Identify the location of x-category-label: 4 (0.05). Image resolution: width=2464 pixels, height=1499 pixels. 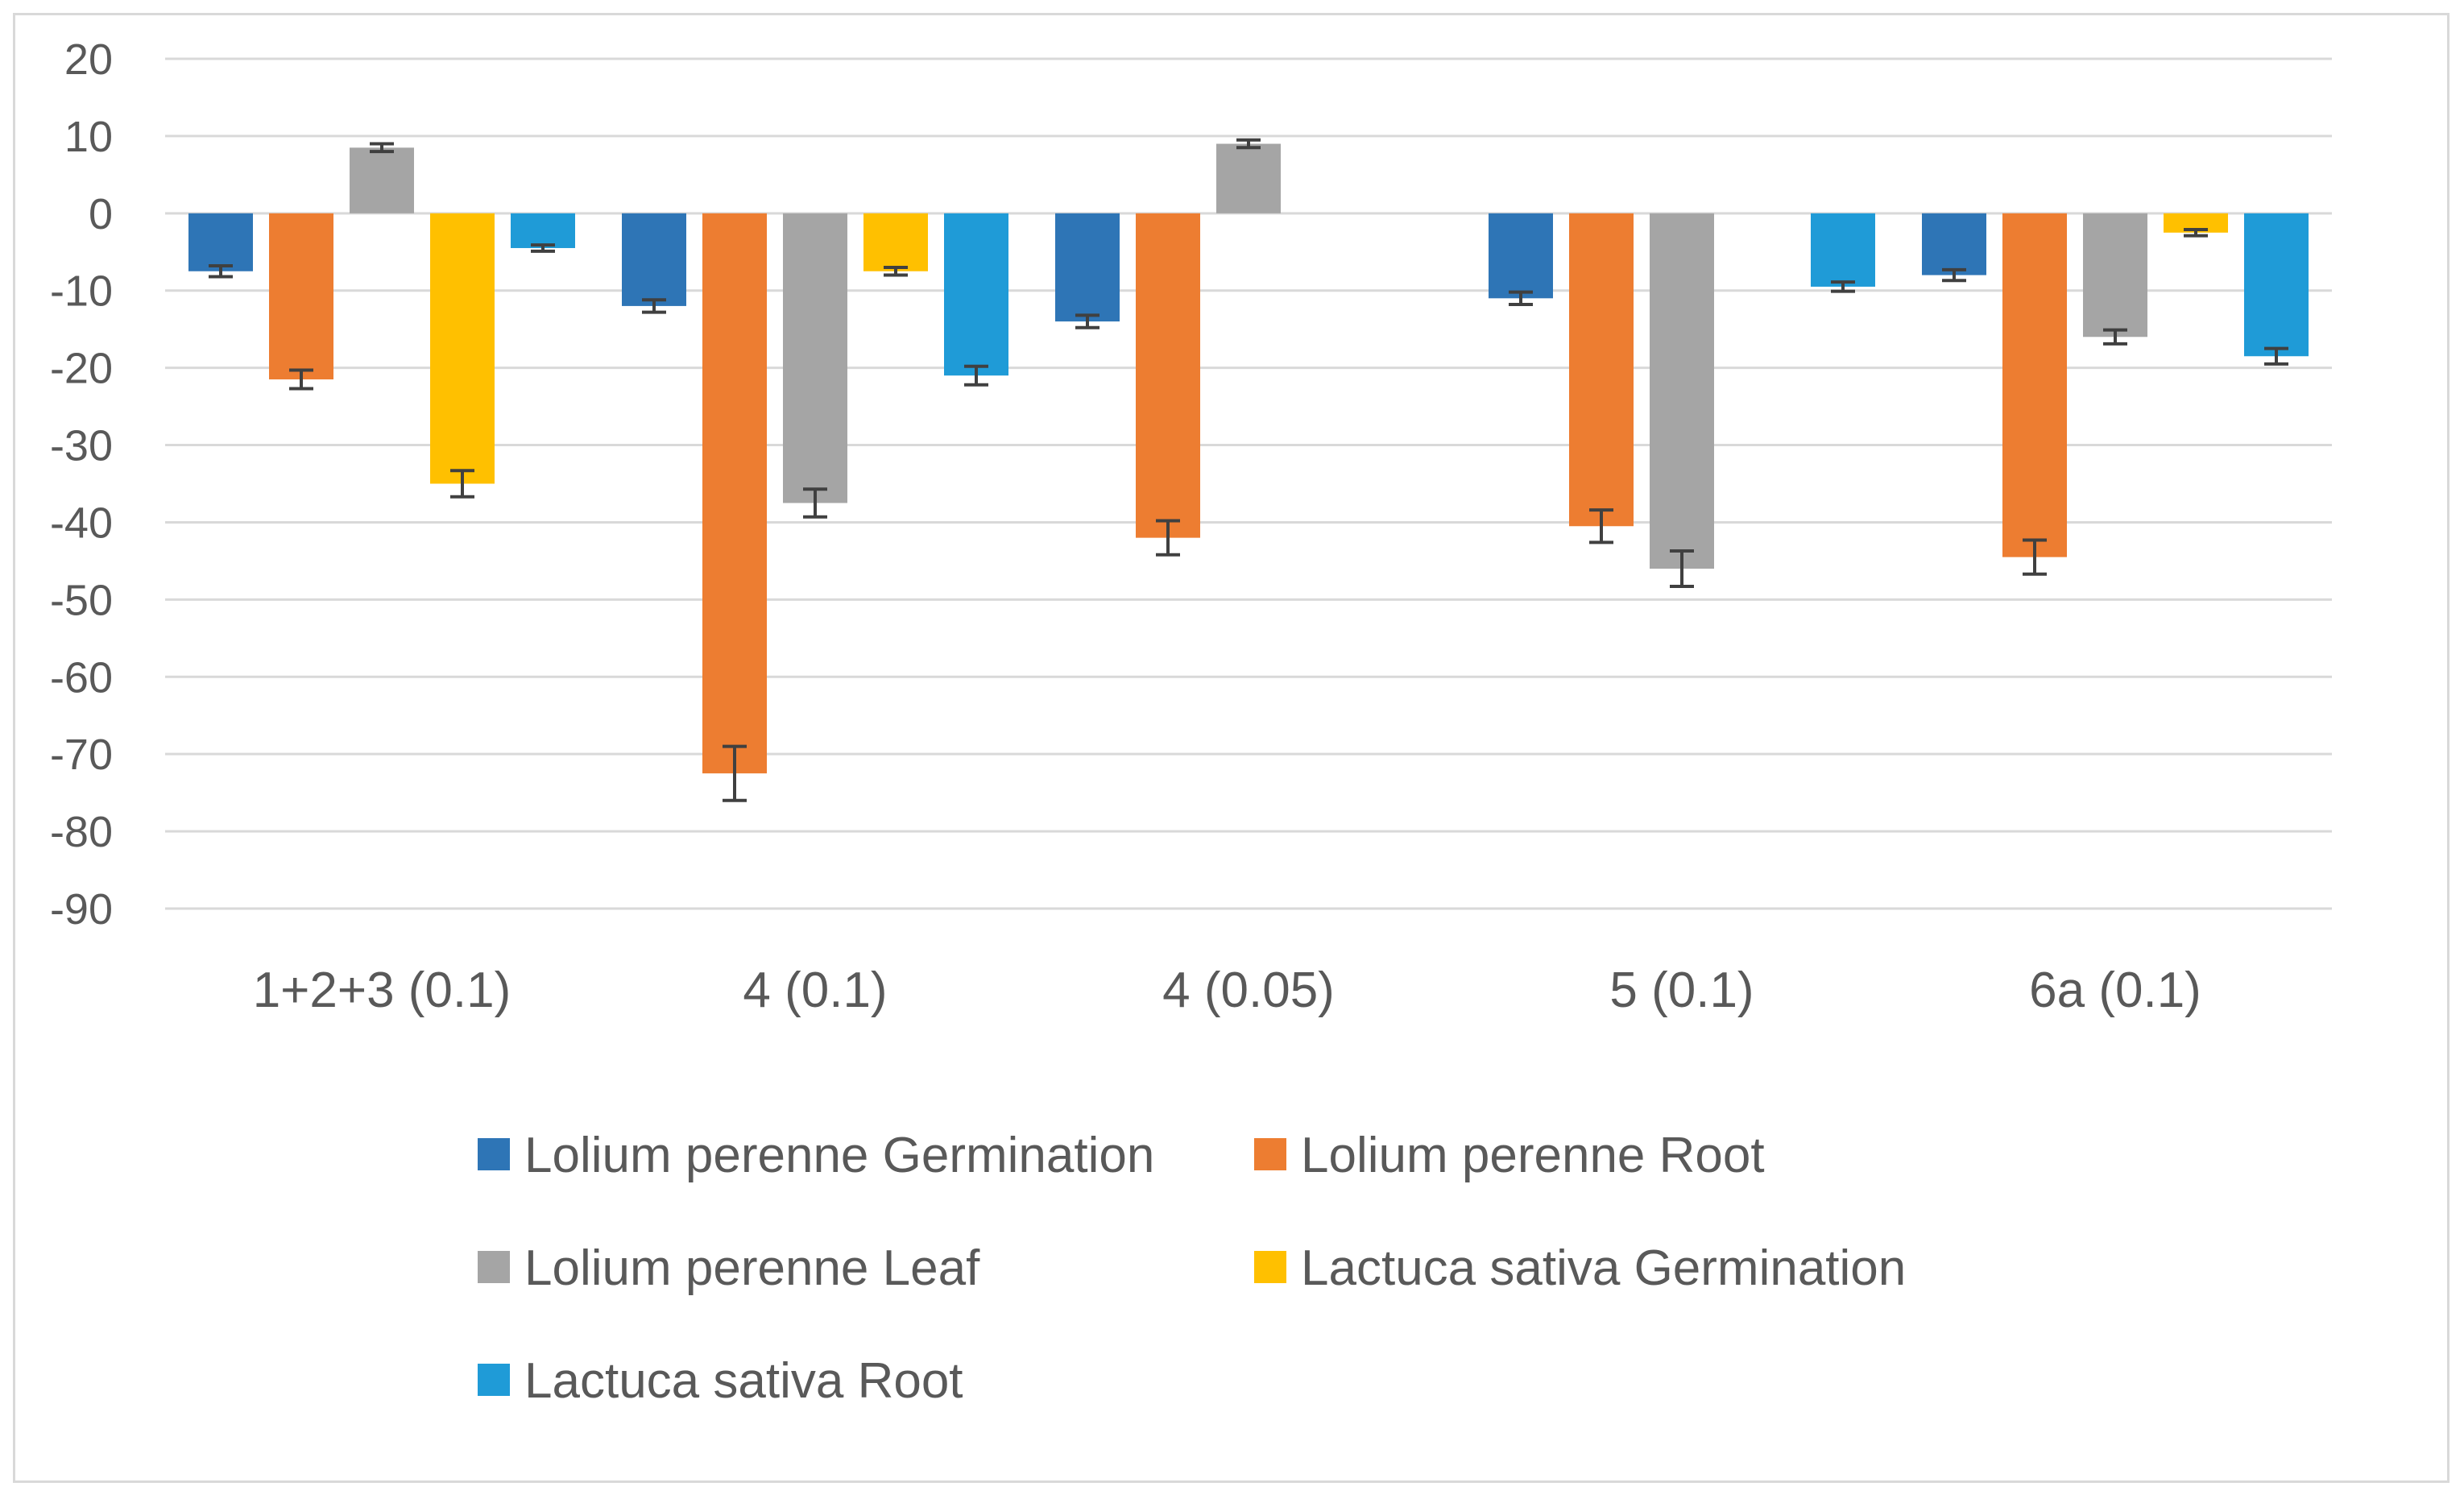
(1248, 991).